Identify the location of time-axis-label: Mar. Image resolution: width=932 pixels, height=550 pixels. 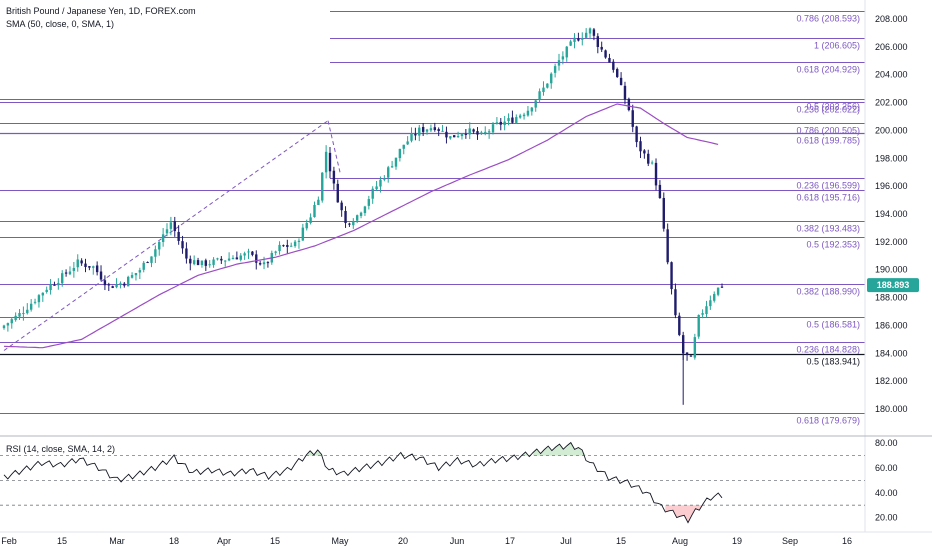
(117, 541).